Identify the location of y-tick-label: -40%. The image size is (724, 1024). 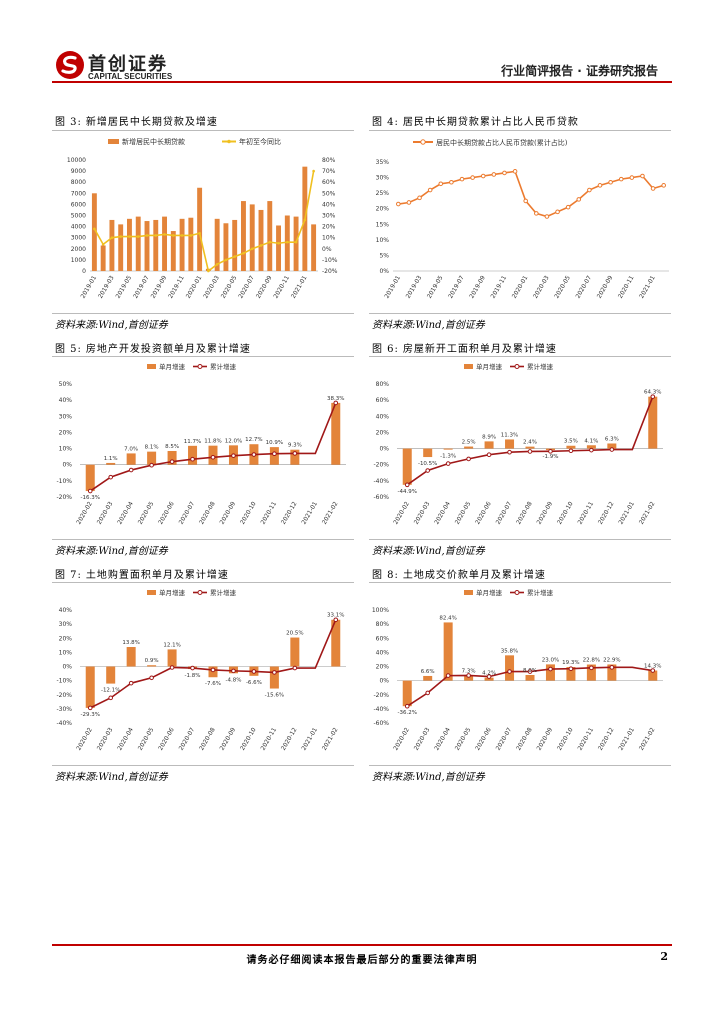
(381, 481).